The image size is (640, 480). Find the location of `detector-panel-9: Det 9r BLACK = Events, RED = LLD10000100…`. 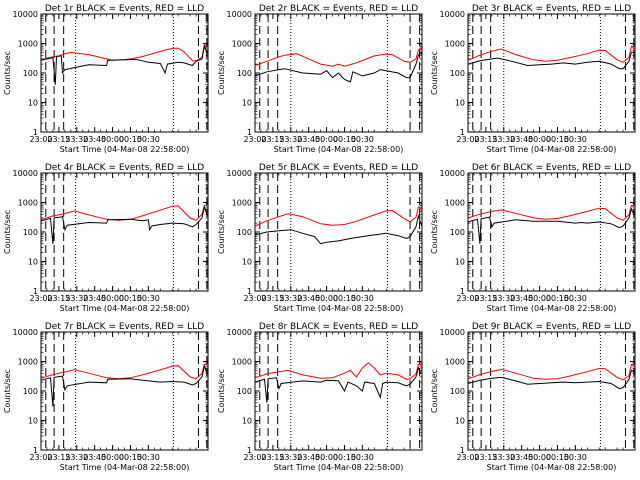

detector-panel-9: Det 9r BLACK = Events, RED = LLD10000100… is located at coordinates (533, 397).